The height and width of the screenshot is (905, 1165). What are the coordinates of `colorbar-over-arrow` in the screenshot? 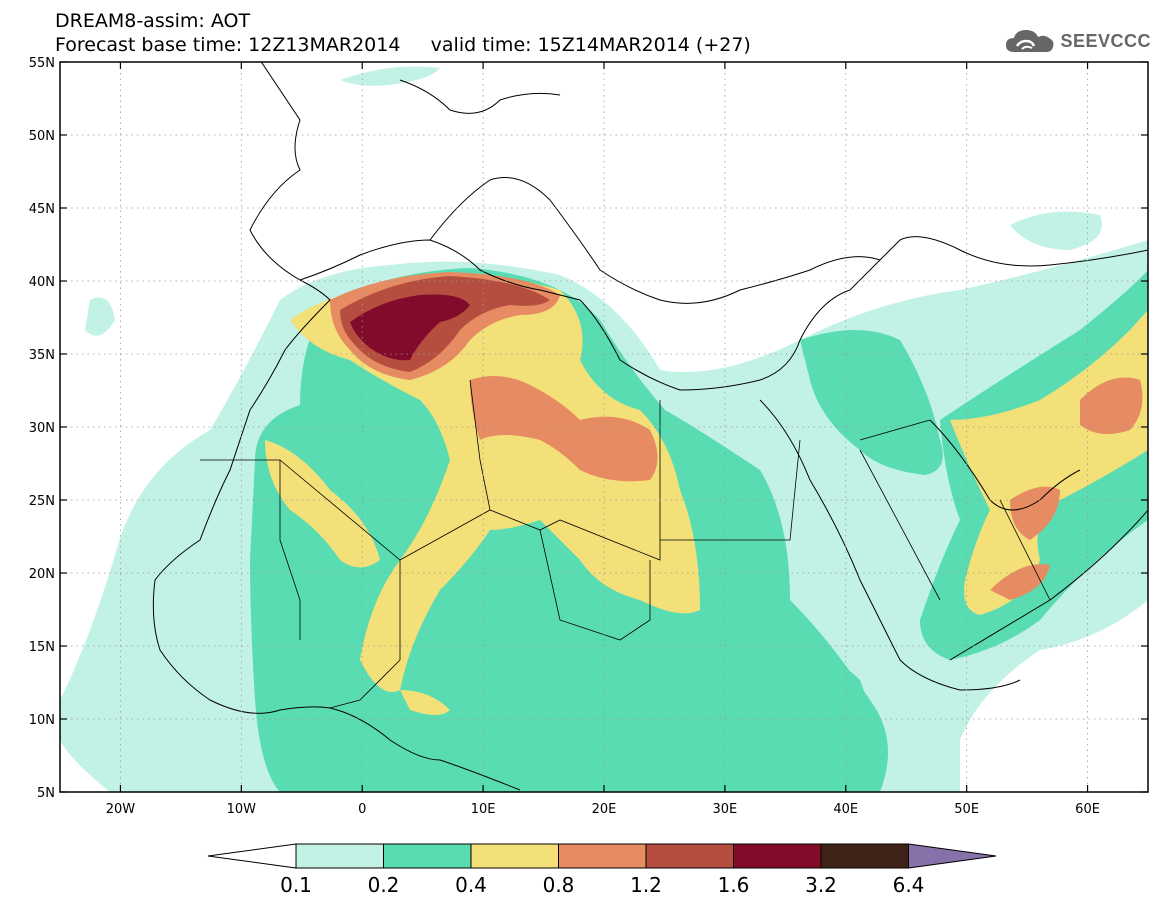 It's located at (952, 856).